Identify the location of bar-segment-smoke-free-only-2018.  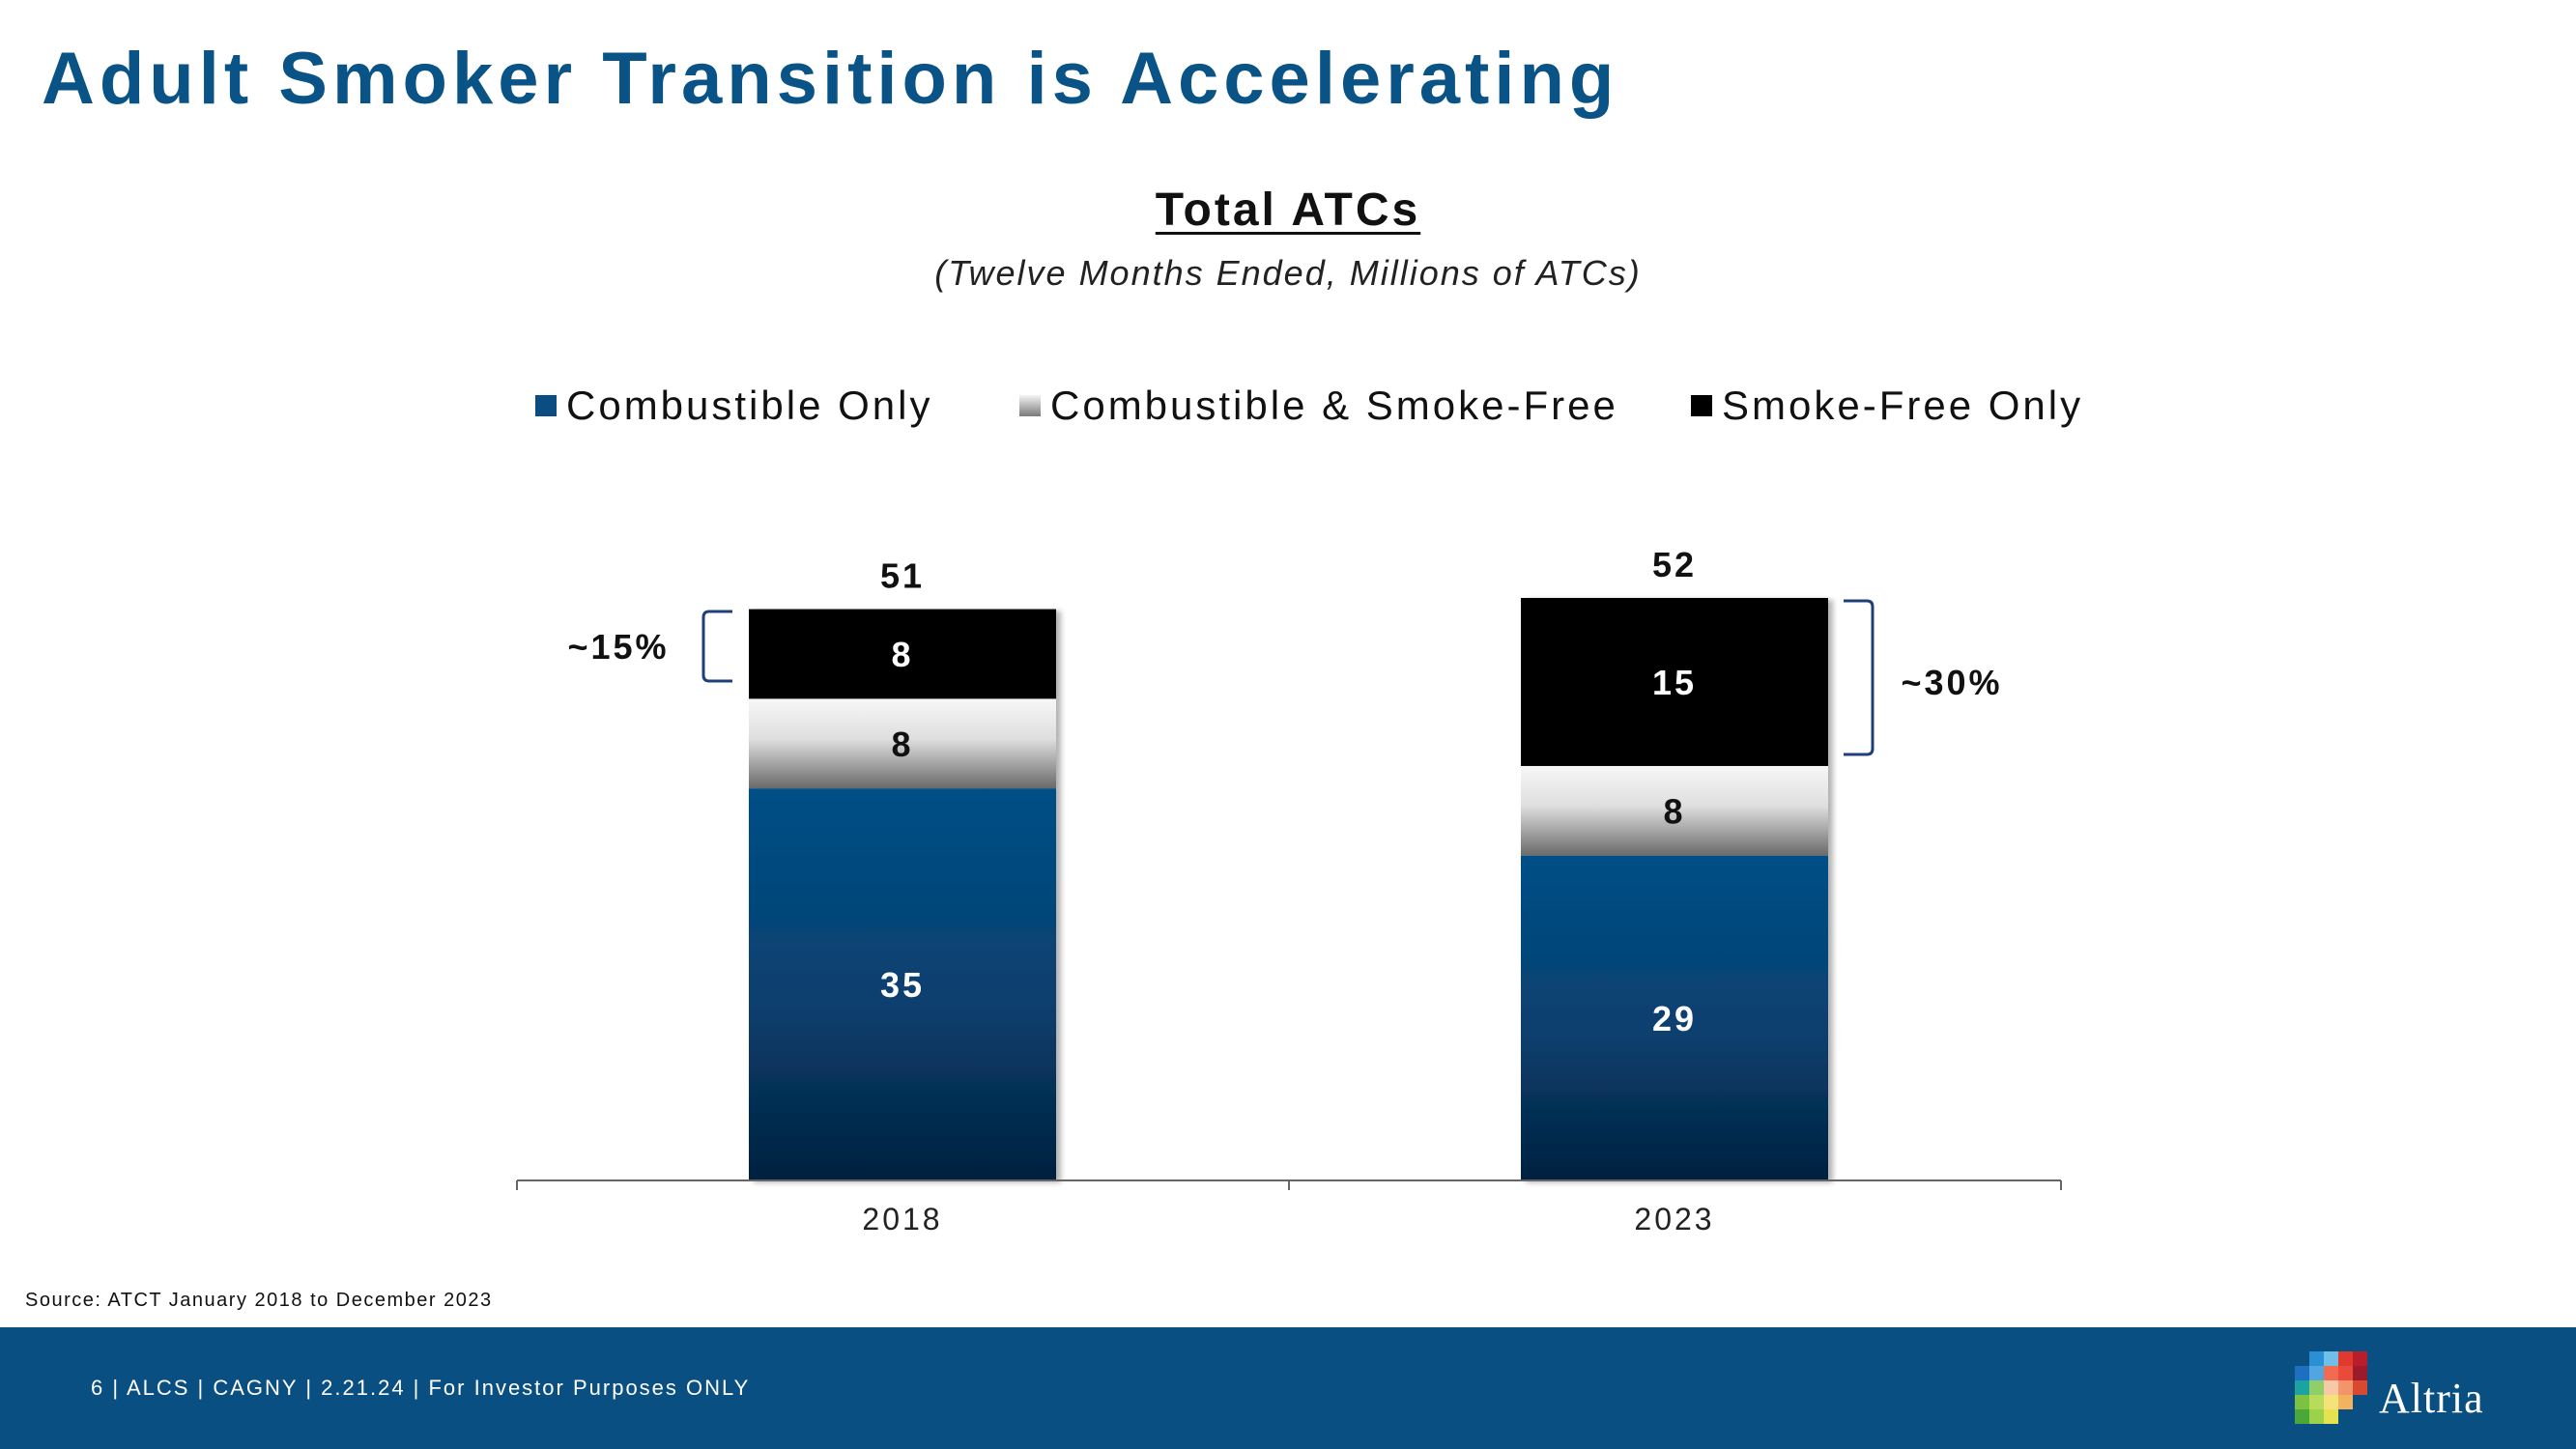
(903, 654).